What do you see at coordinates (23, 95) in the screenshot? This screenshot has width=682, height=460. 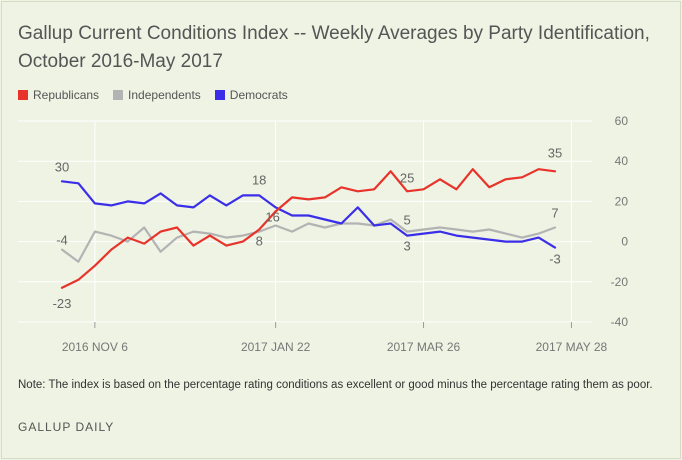 I see `legend-swatch-republicans` at bounding box center [23, 95].